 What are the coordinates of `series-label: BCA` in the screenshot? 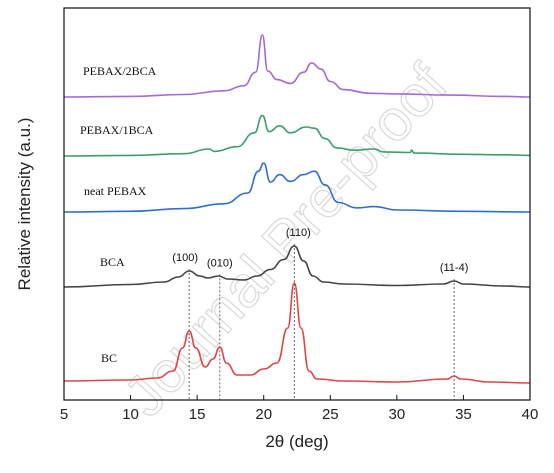 It's located at (112, 262).